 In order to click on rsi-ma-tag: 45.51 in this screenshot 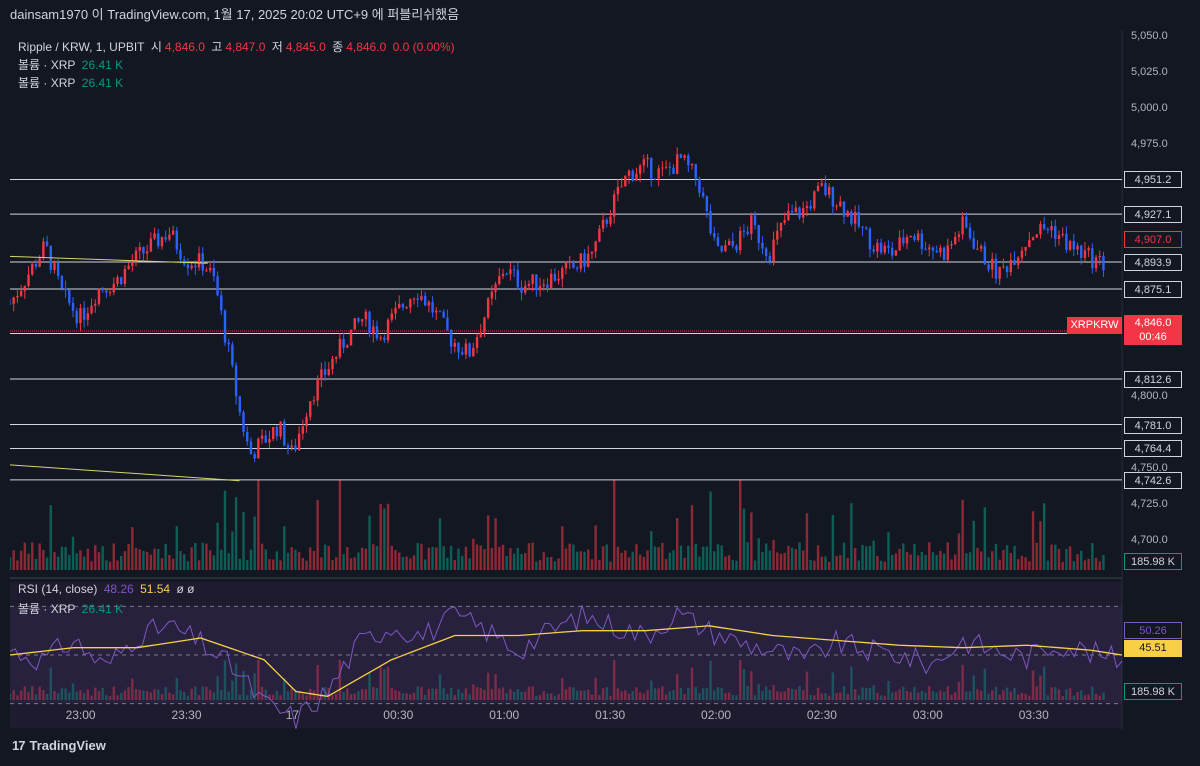, I will do `click(1153, 648)`.